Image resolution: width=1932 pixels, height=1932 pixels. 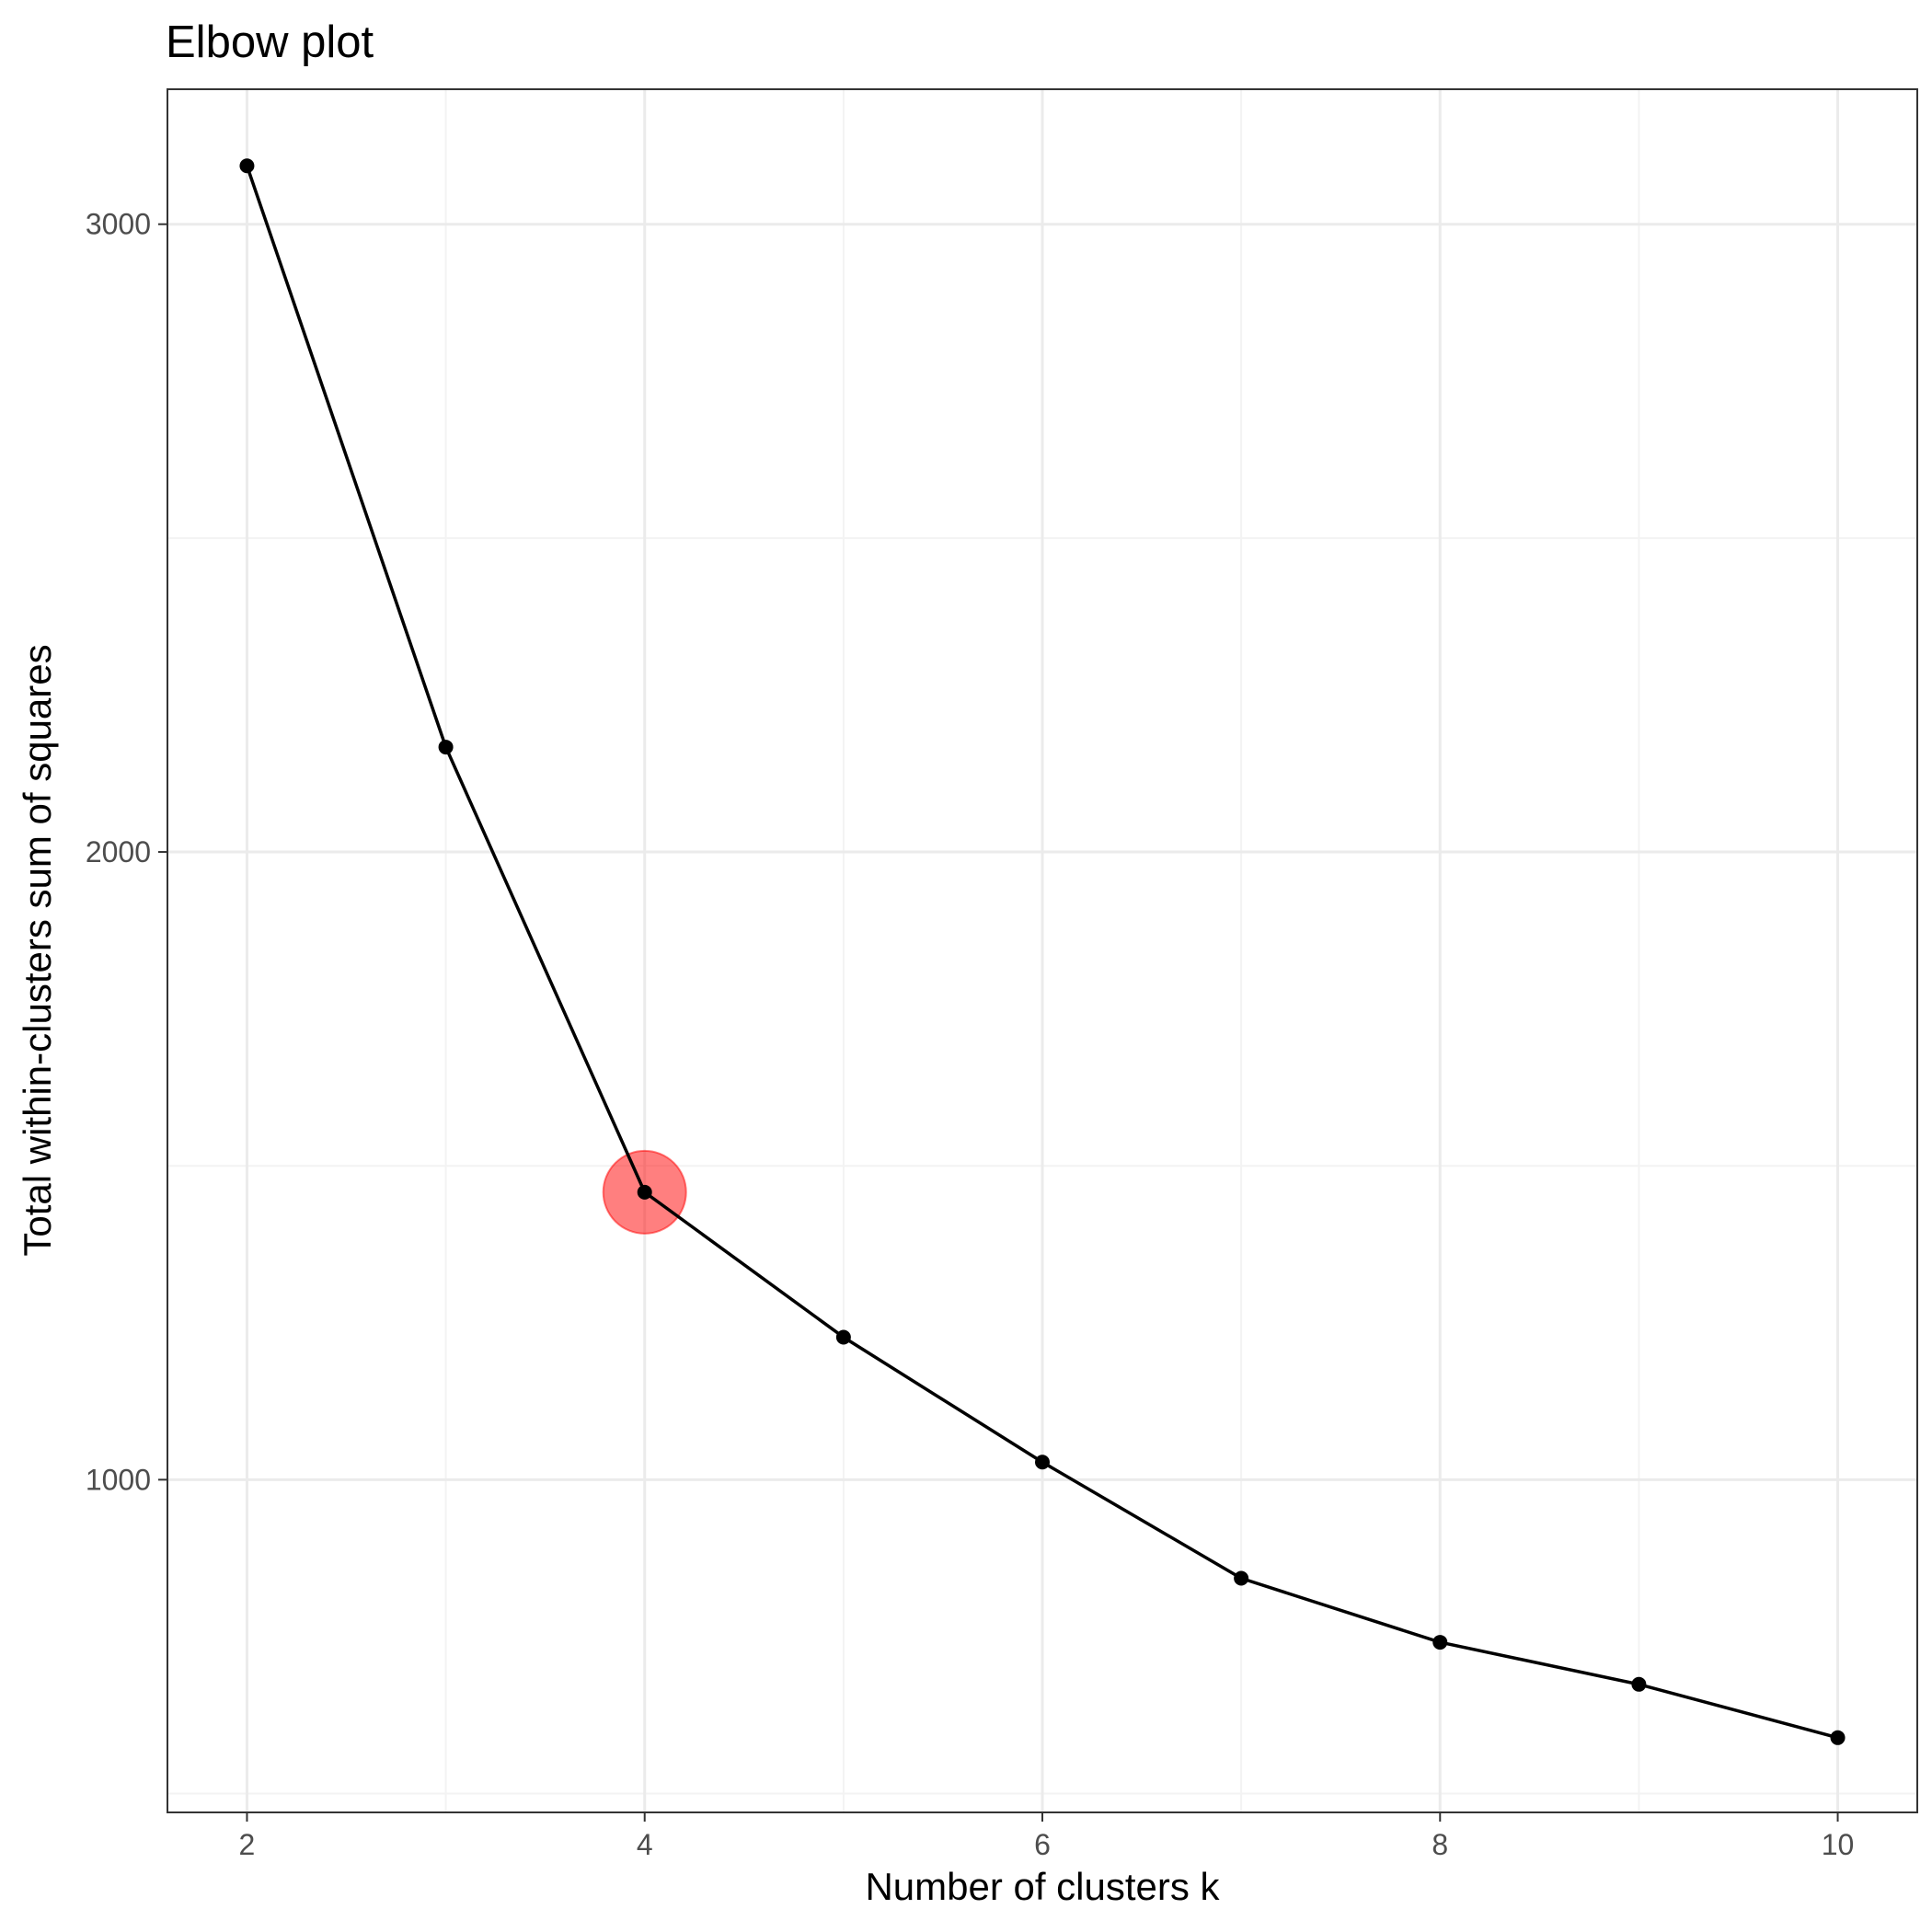 What do you see at coordinates (118, 224) in the screenshot?
I see `y-tick-label: 3000` at bounding box center [118, 224].